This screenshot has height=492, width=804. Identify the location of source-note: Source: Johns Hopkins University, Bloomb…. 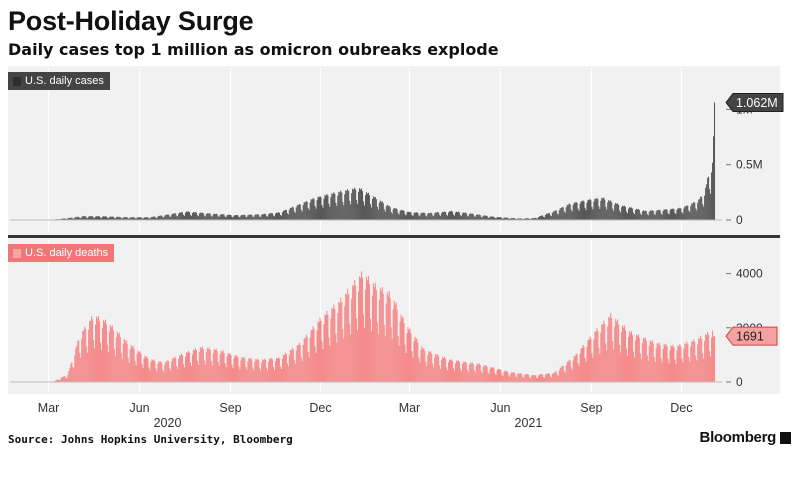
(150, 439).